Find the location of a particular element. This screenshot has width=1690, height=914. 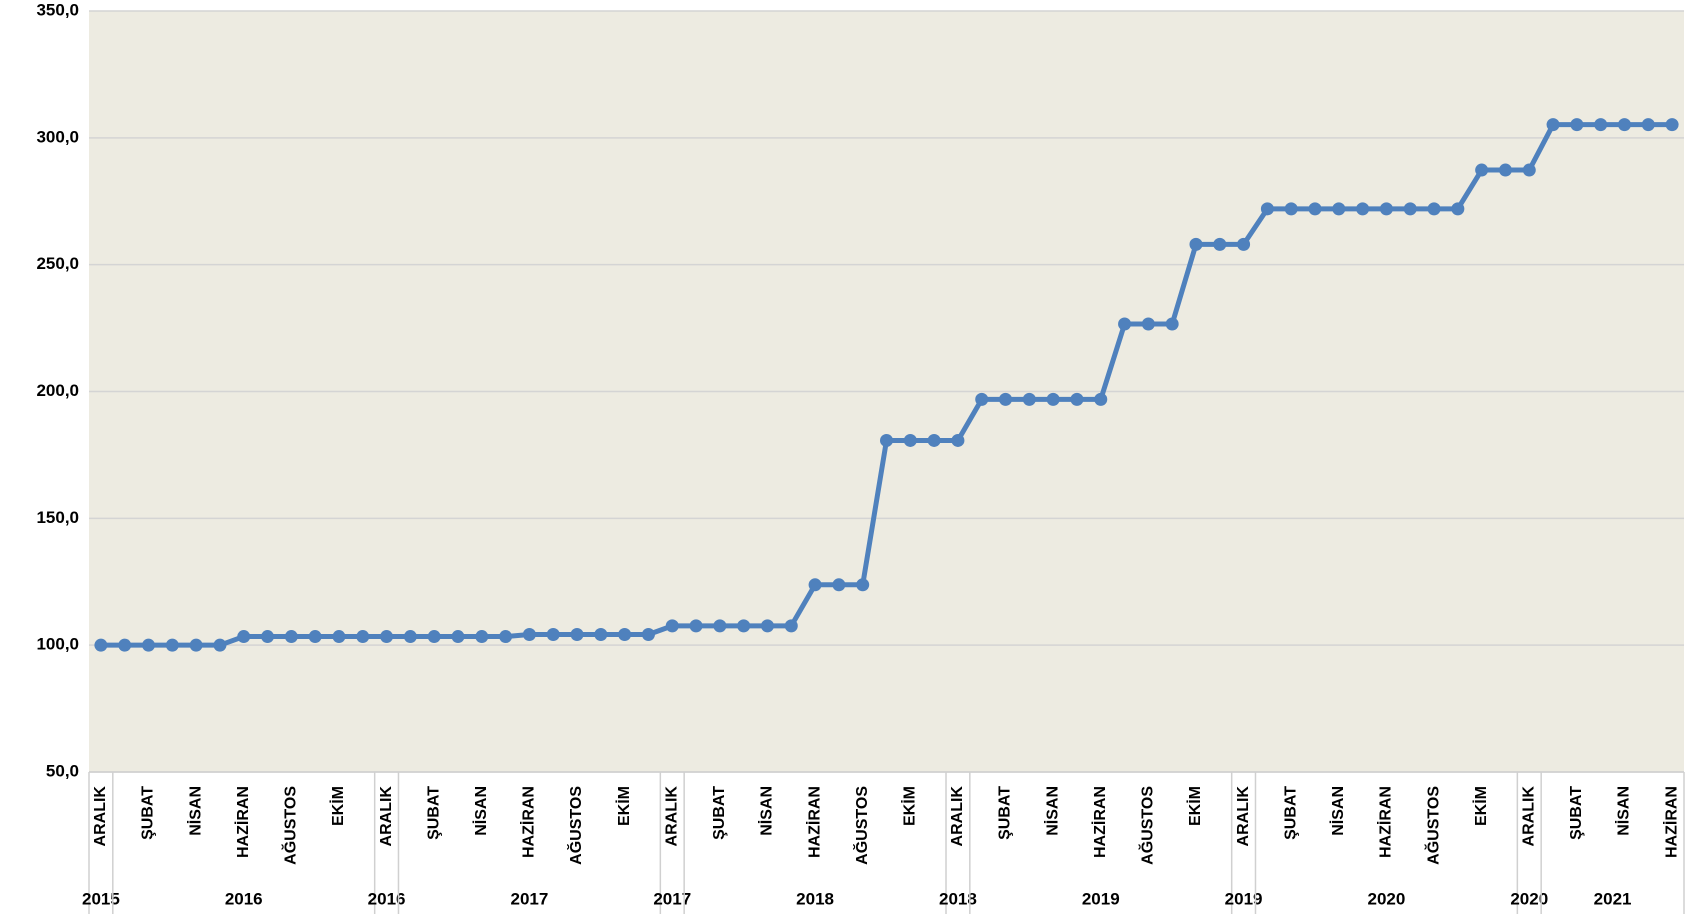

y-tick-label: 200,0 is located at coordinates (57, 390).